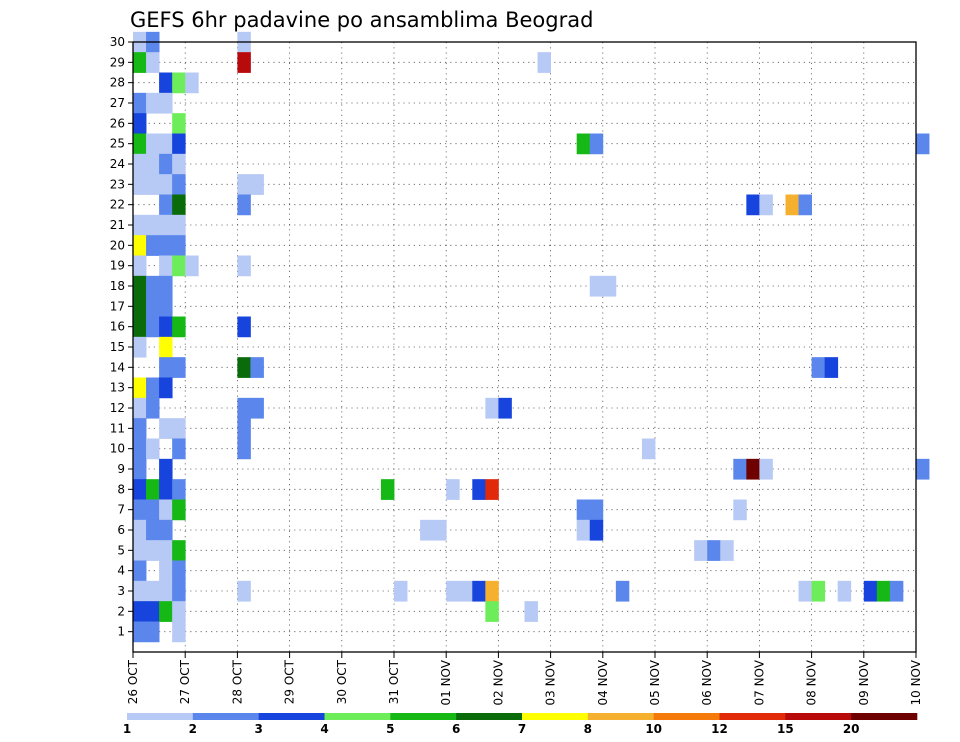 This screenshot has height=742, width=960. Describe the element at coordinates (121, 611) in the screenshot. I see `y-tick-label: 2` at that location.